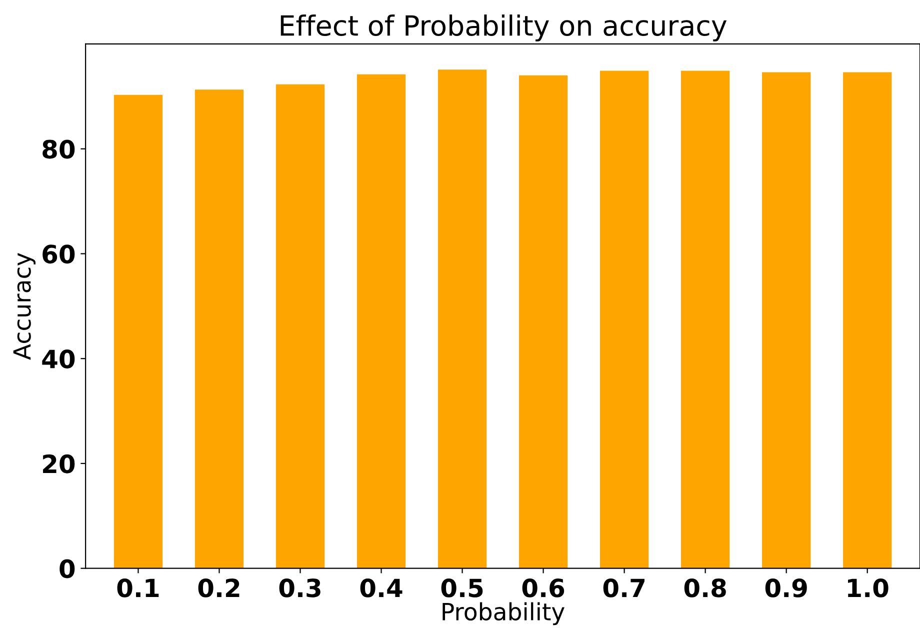 The image size is (920, 628). What do you see at coordinates (786, 588) in the screenshot?
I see `x-tick-label: 0.9` at bounding box center [786, 588].